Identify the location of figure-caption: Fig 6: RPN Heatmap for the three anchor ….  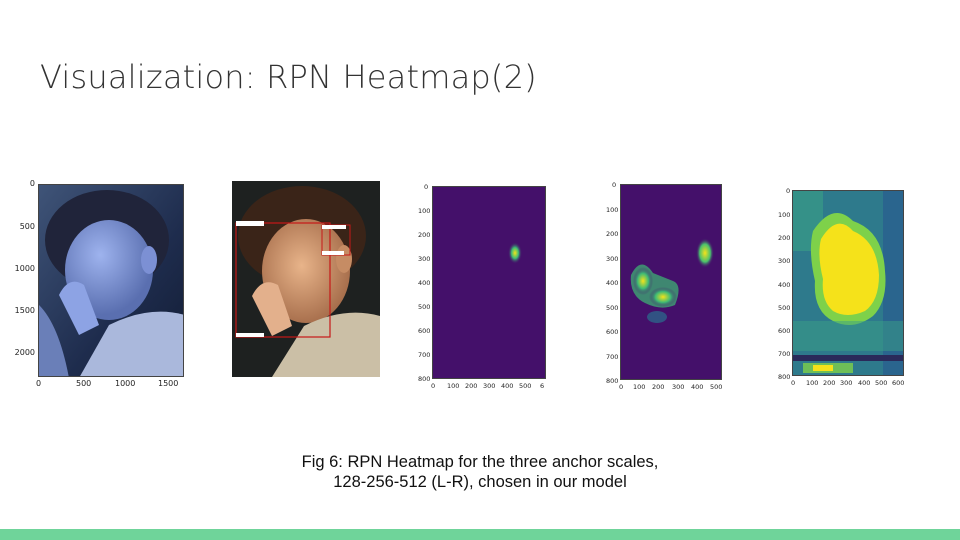
(480, 472).